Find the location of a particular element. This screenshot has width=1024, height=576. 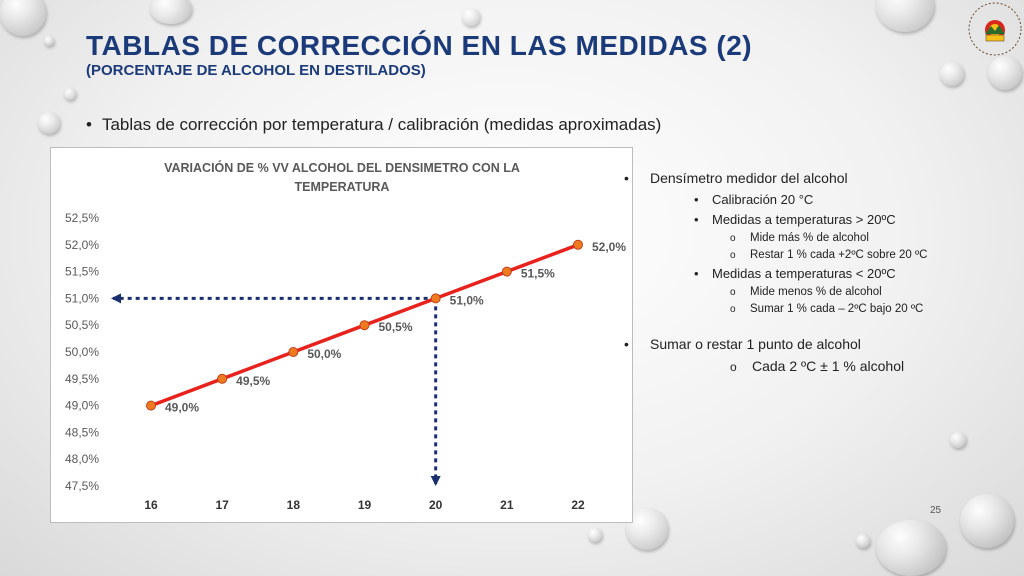

y-tick-label: 51,5% is located at coordinates (82, 272).